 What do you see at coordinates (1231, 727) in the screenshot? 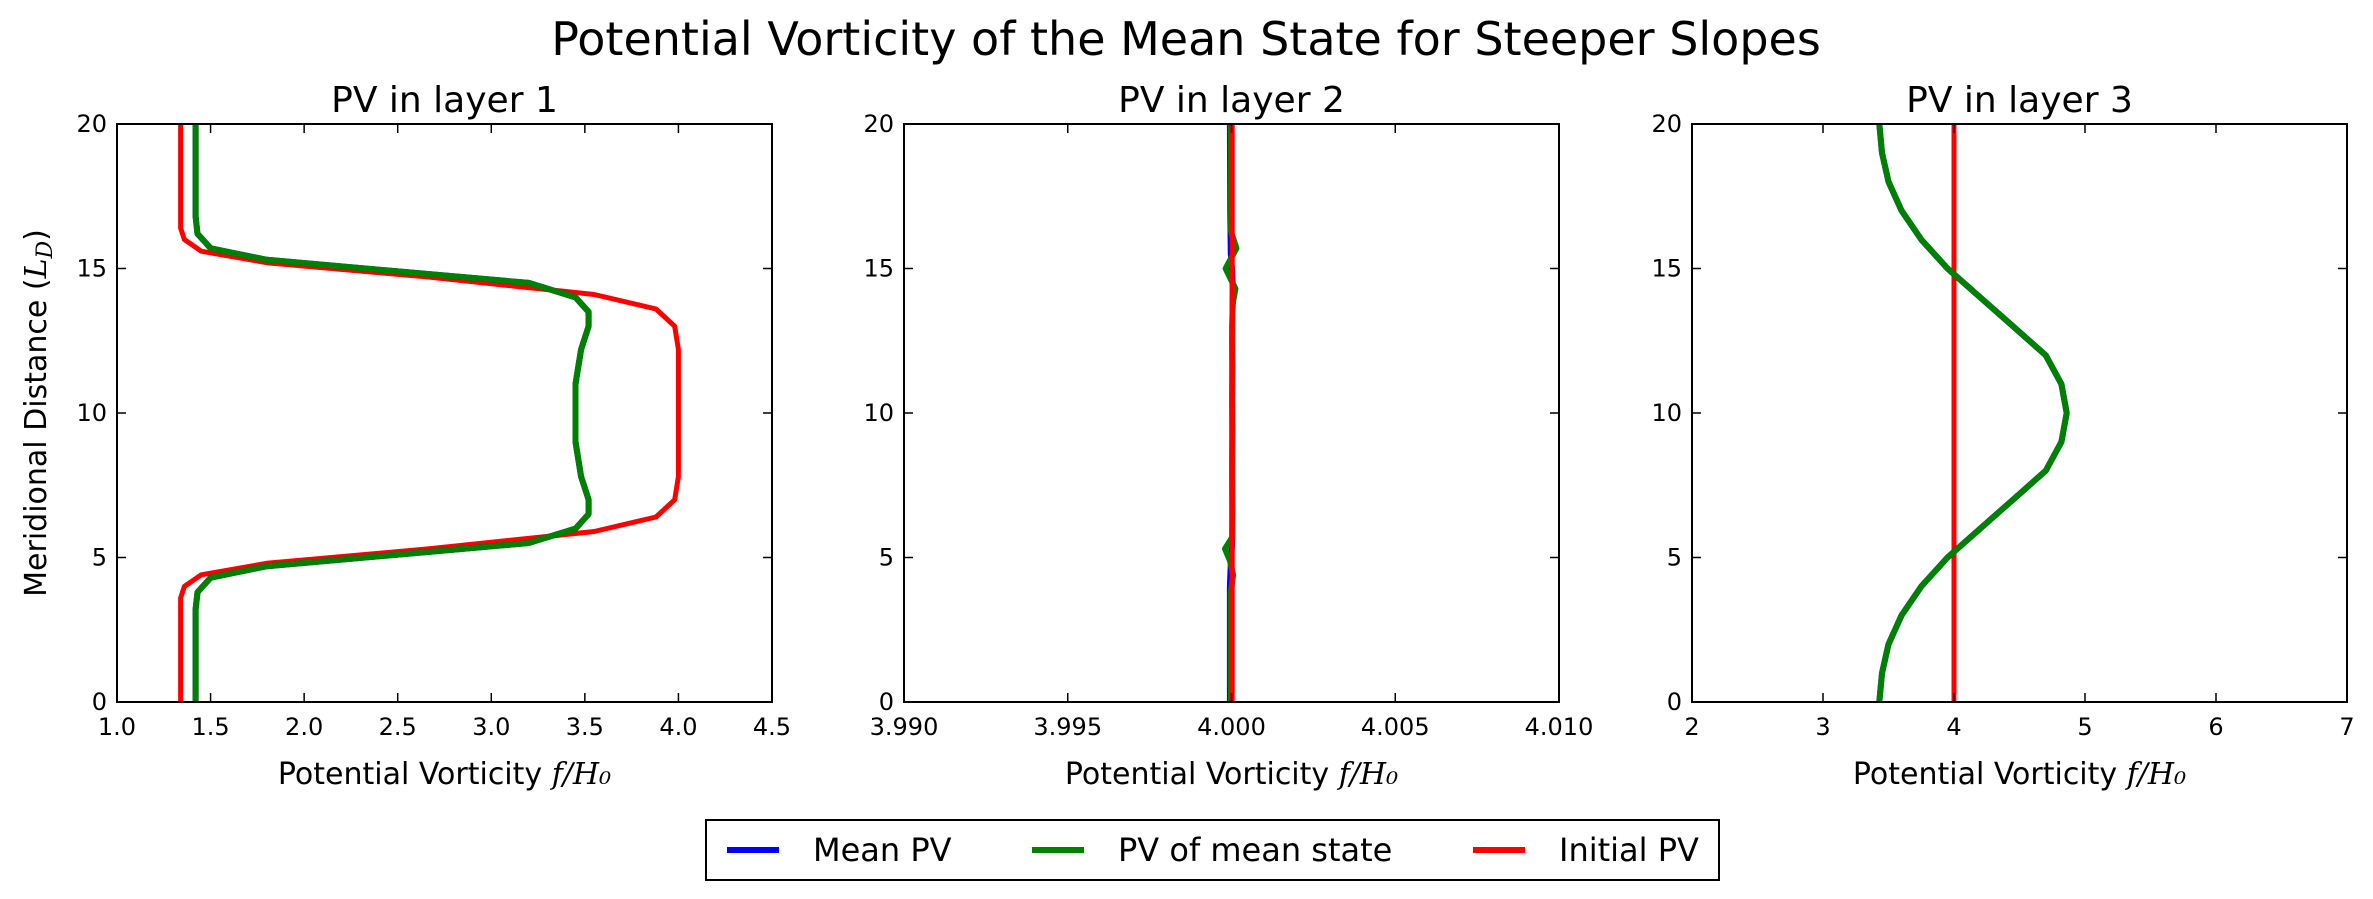
I see `x-tick-label: 4.000` at bounding box center [1231, 727].